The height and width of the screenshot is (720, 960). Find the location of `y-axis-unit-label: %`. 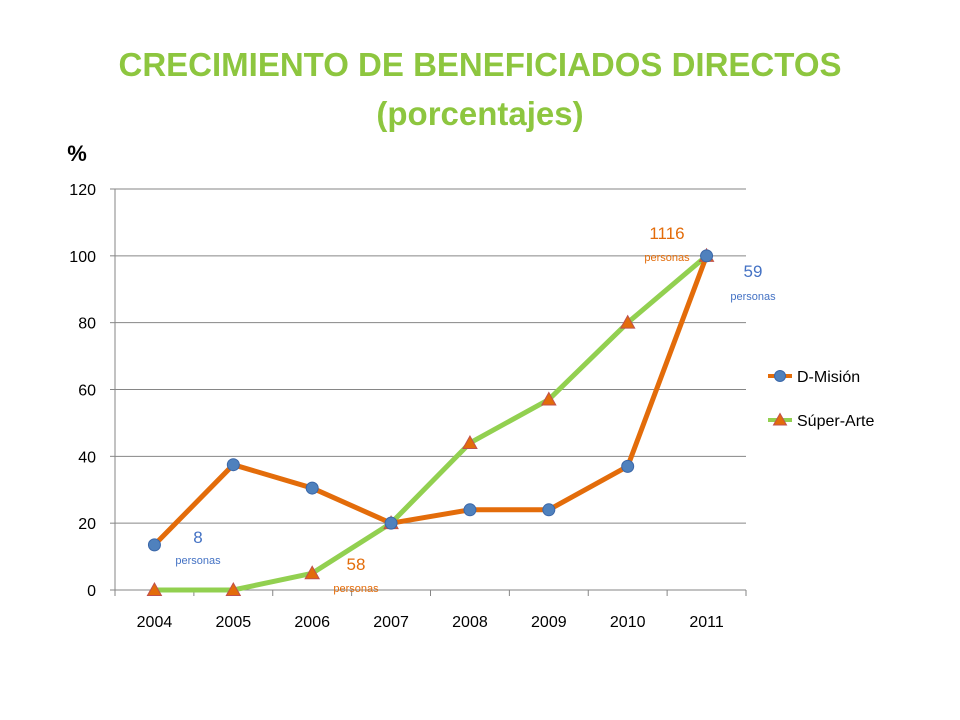

y-axis-unit-label: % is located at coordinates (77, 153).